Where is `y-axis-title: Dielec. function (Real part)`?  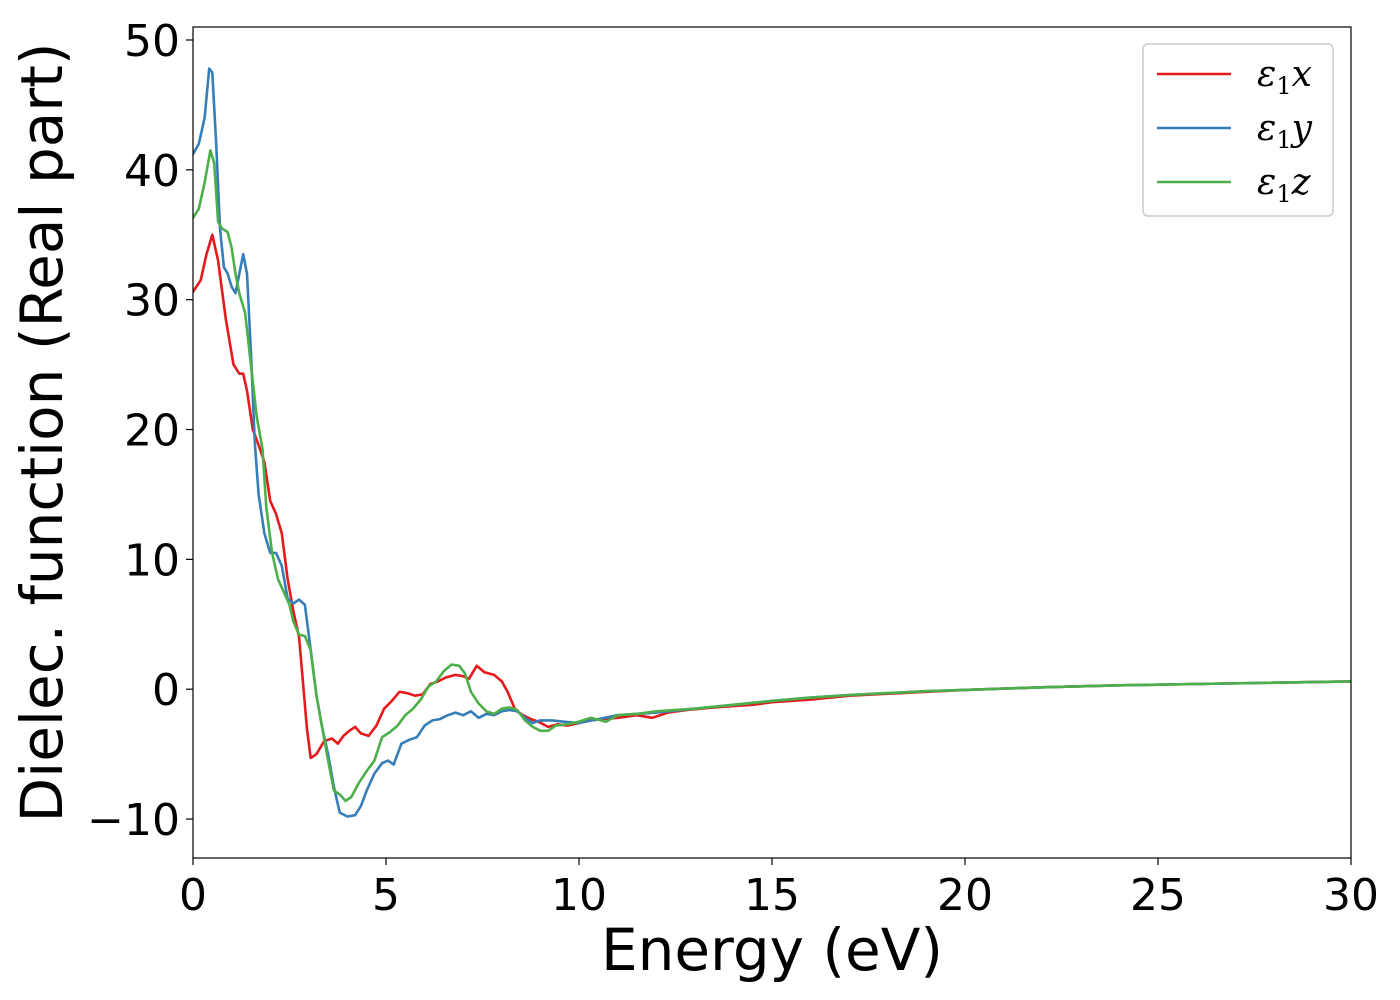 y-axis-title: Dielec. function (Real part) is located at coordinates (42, 432).